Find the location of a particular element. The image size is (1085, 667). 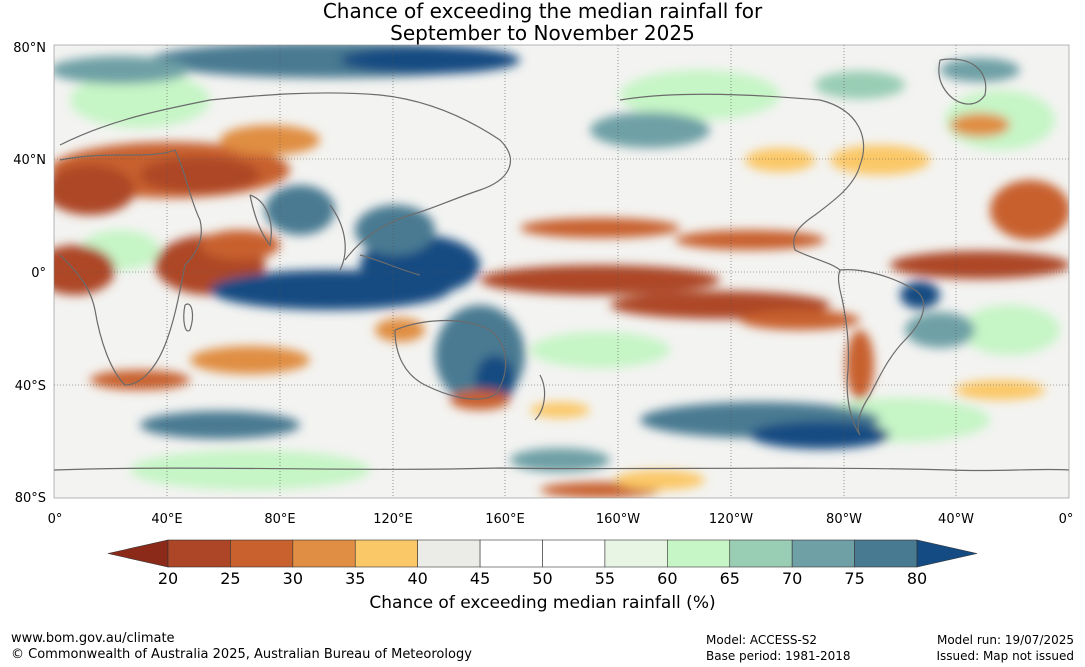

lon-label: 120°W is located at coordinates (731, 519).